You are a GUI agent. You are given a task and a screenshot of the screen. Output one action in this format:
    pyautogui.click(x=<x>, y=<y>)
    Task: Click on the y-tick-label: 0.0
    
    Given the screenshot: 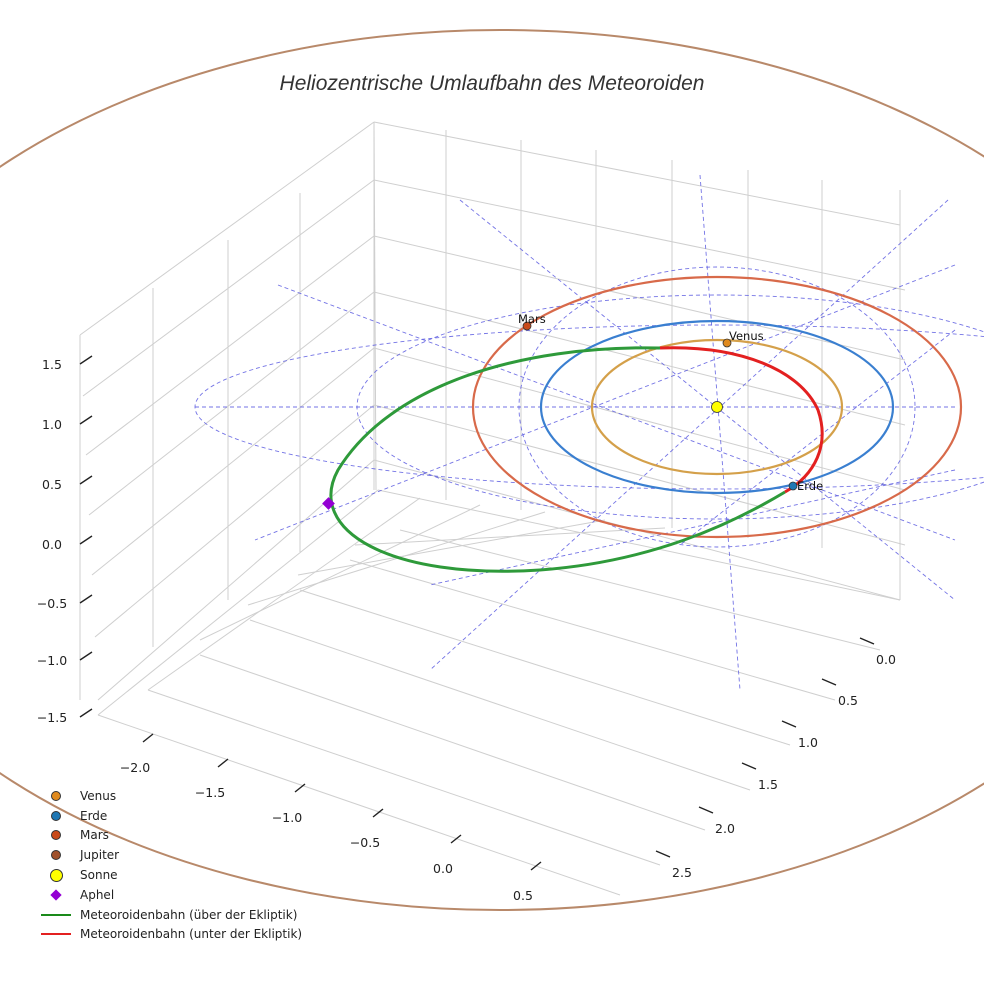 What is the action you would take?
    pyautogui.click(x=886, y=659)
    